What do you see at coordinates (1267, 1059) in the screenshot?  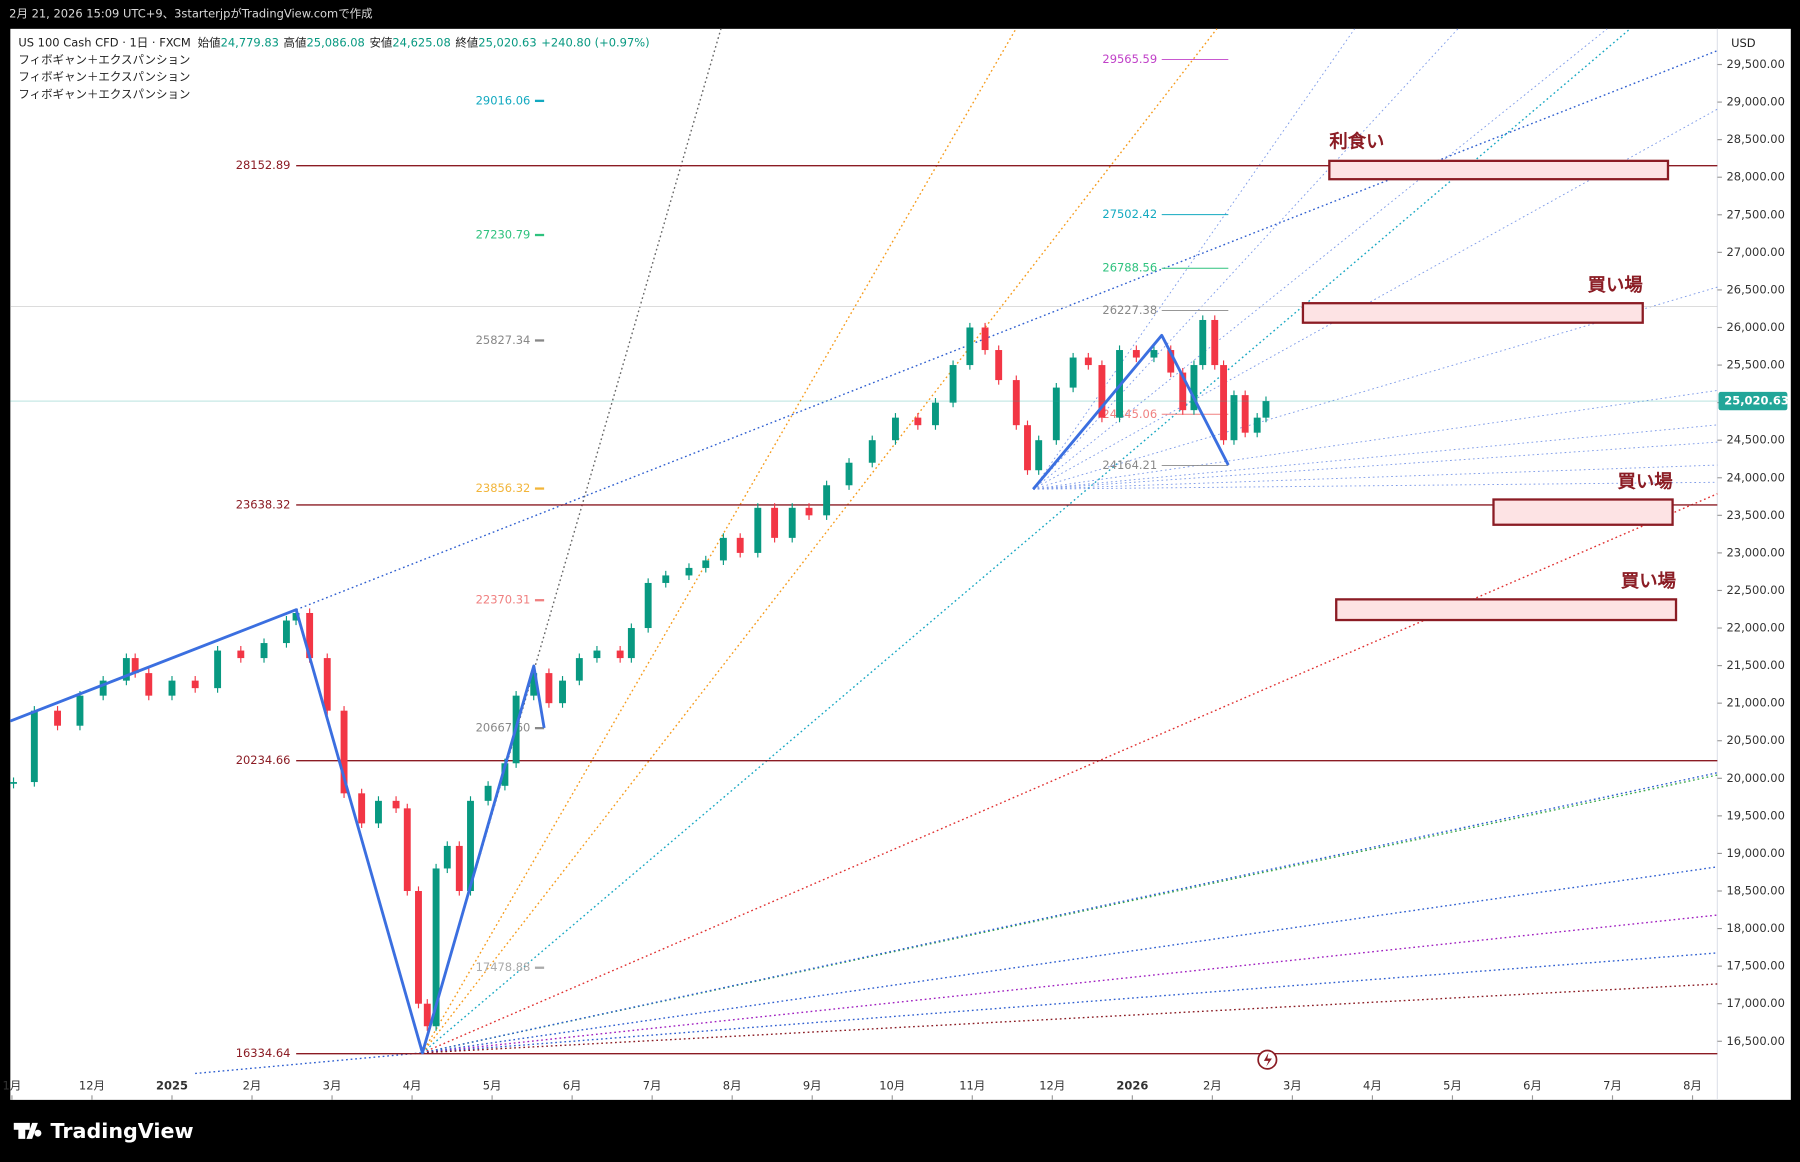 I see `event-icon-bolt` at bounding box center [1267, 1059].